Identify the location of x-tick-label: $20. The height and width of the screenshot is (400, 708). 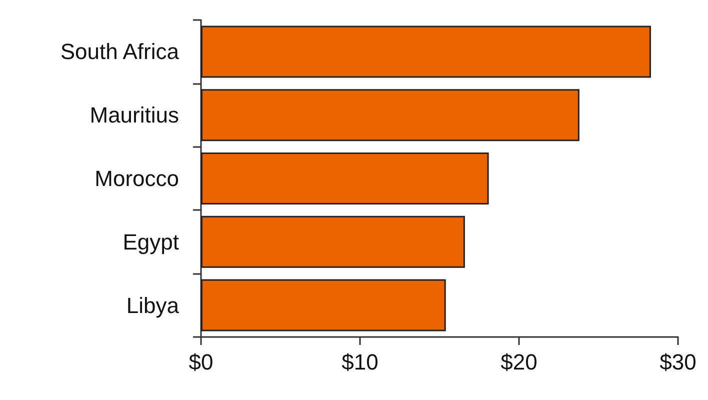
(519, 362).